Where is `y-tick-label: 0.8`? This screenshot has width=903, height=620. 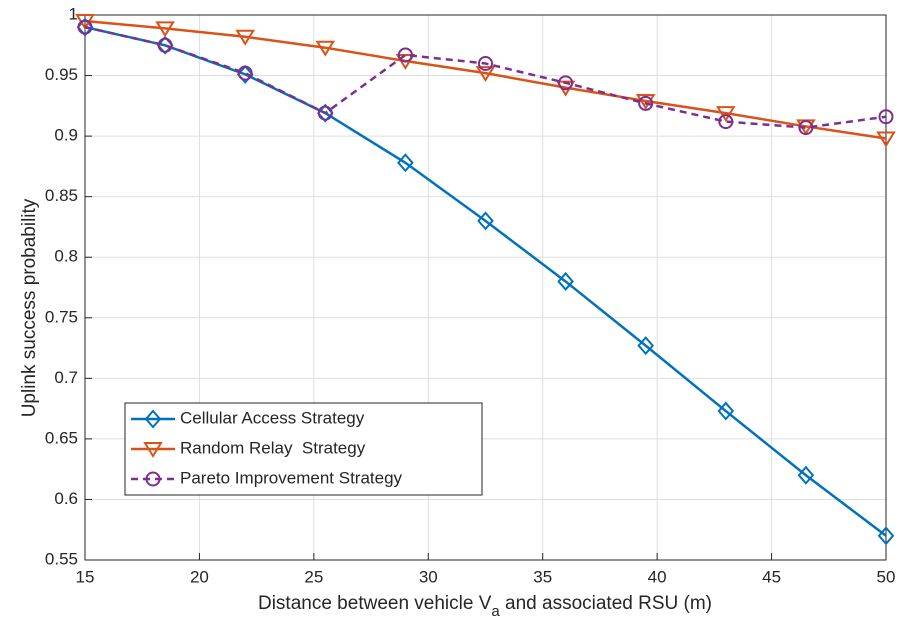 y-tick-label: 0.8 is located at coordinates (66, 256).